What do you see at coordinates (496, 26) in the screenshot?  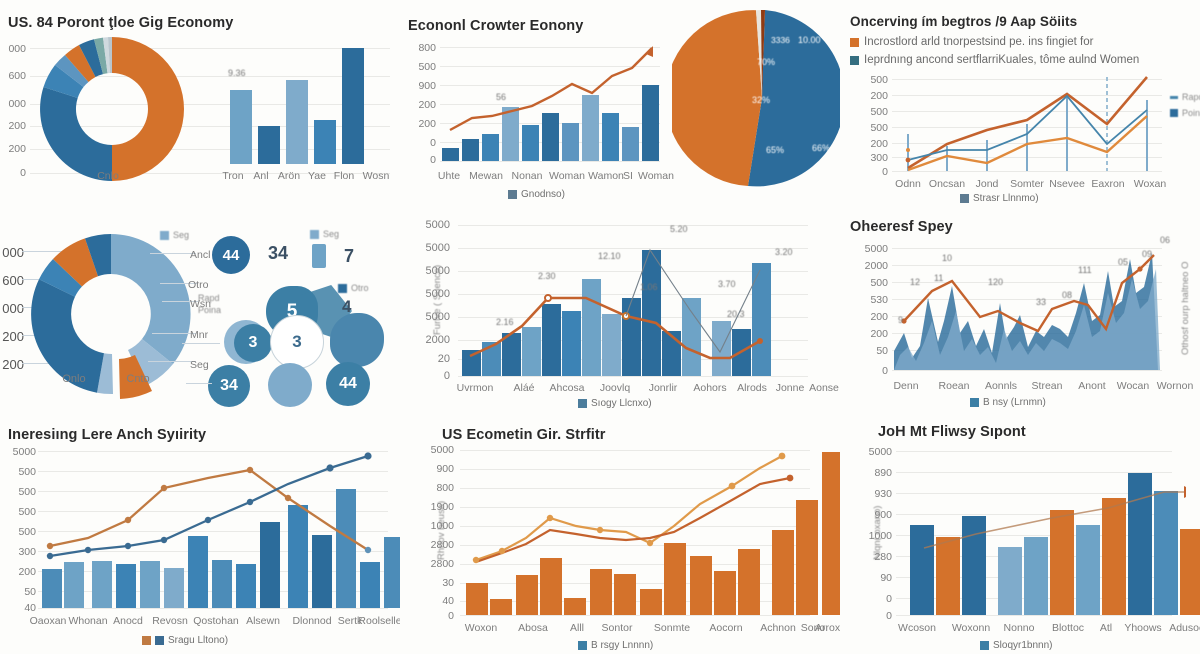 I see `panel-title-economic-growth: Econonl Crowter Eonony` at bounding box center [496, 26].